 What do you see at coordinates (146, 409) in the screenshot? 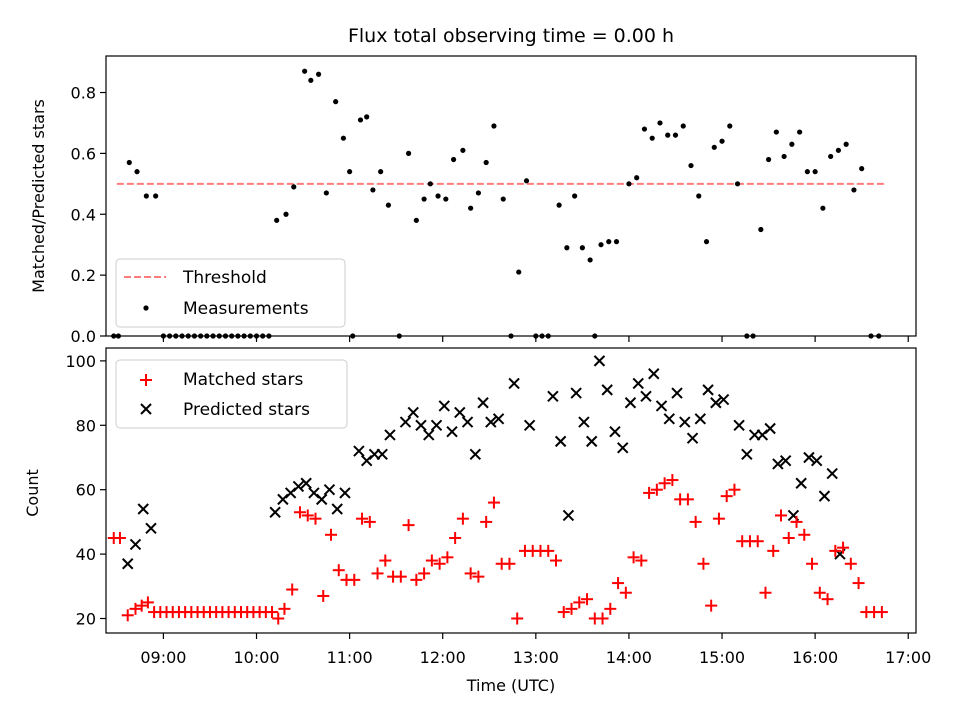
I see `predicted-legend-swatch` at bounding box center [146, 409].